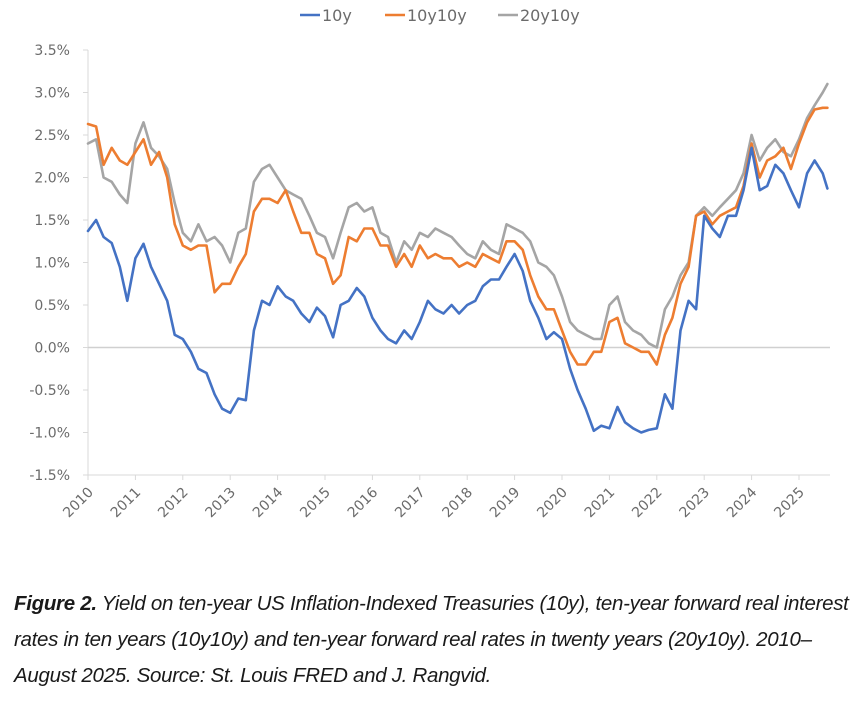 This screenshot has height=715, width=866. I want to click on x-tick-label: 2022, so click(647, 503).